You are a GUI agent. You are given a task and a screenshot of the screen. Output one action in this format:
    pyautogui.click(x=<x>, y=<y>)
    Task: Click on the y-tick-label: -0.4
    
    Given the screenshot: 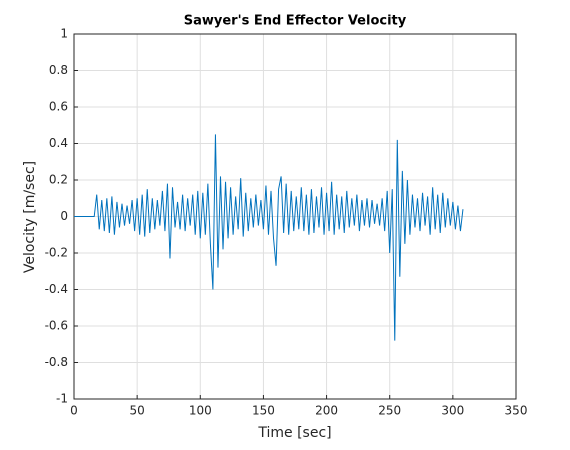 What is the action you would take?
    pyautogui.click(x=56, y=289)
    